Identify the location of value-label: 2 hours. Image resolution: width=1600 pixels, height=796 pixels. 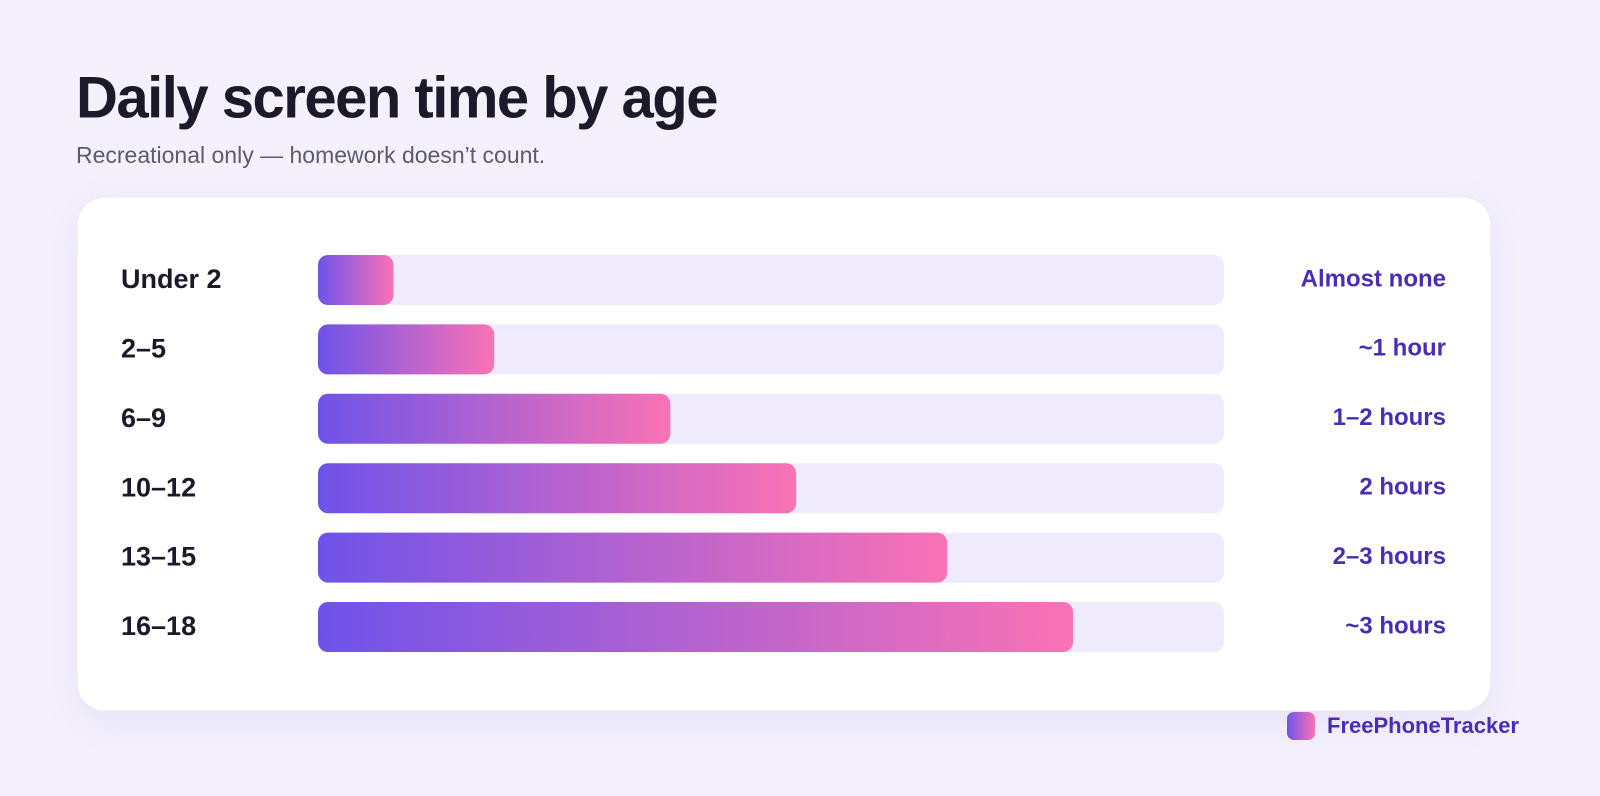
(1402, 487).